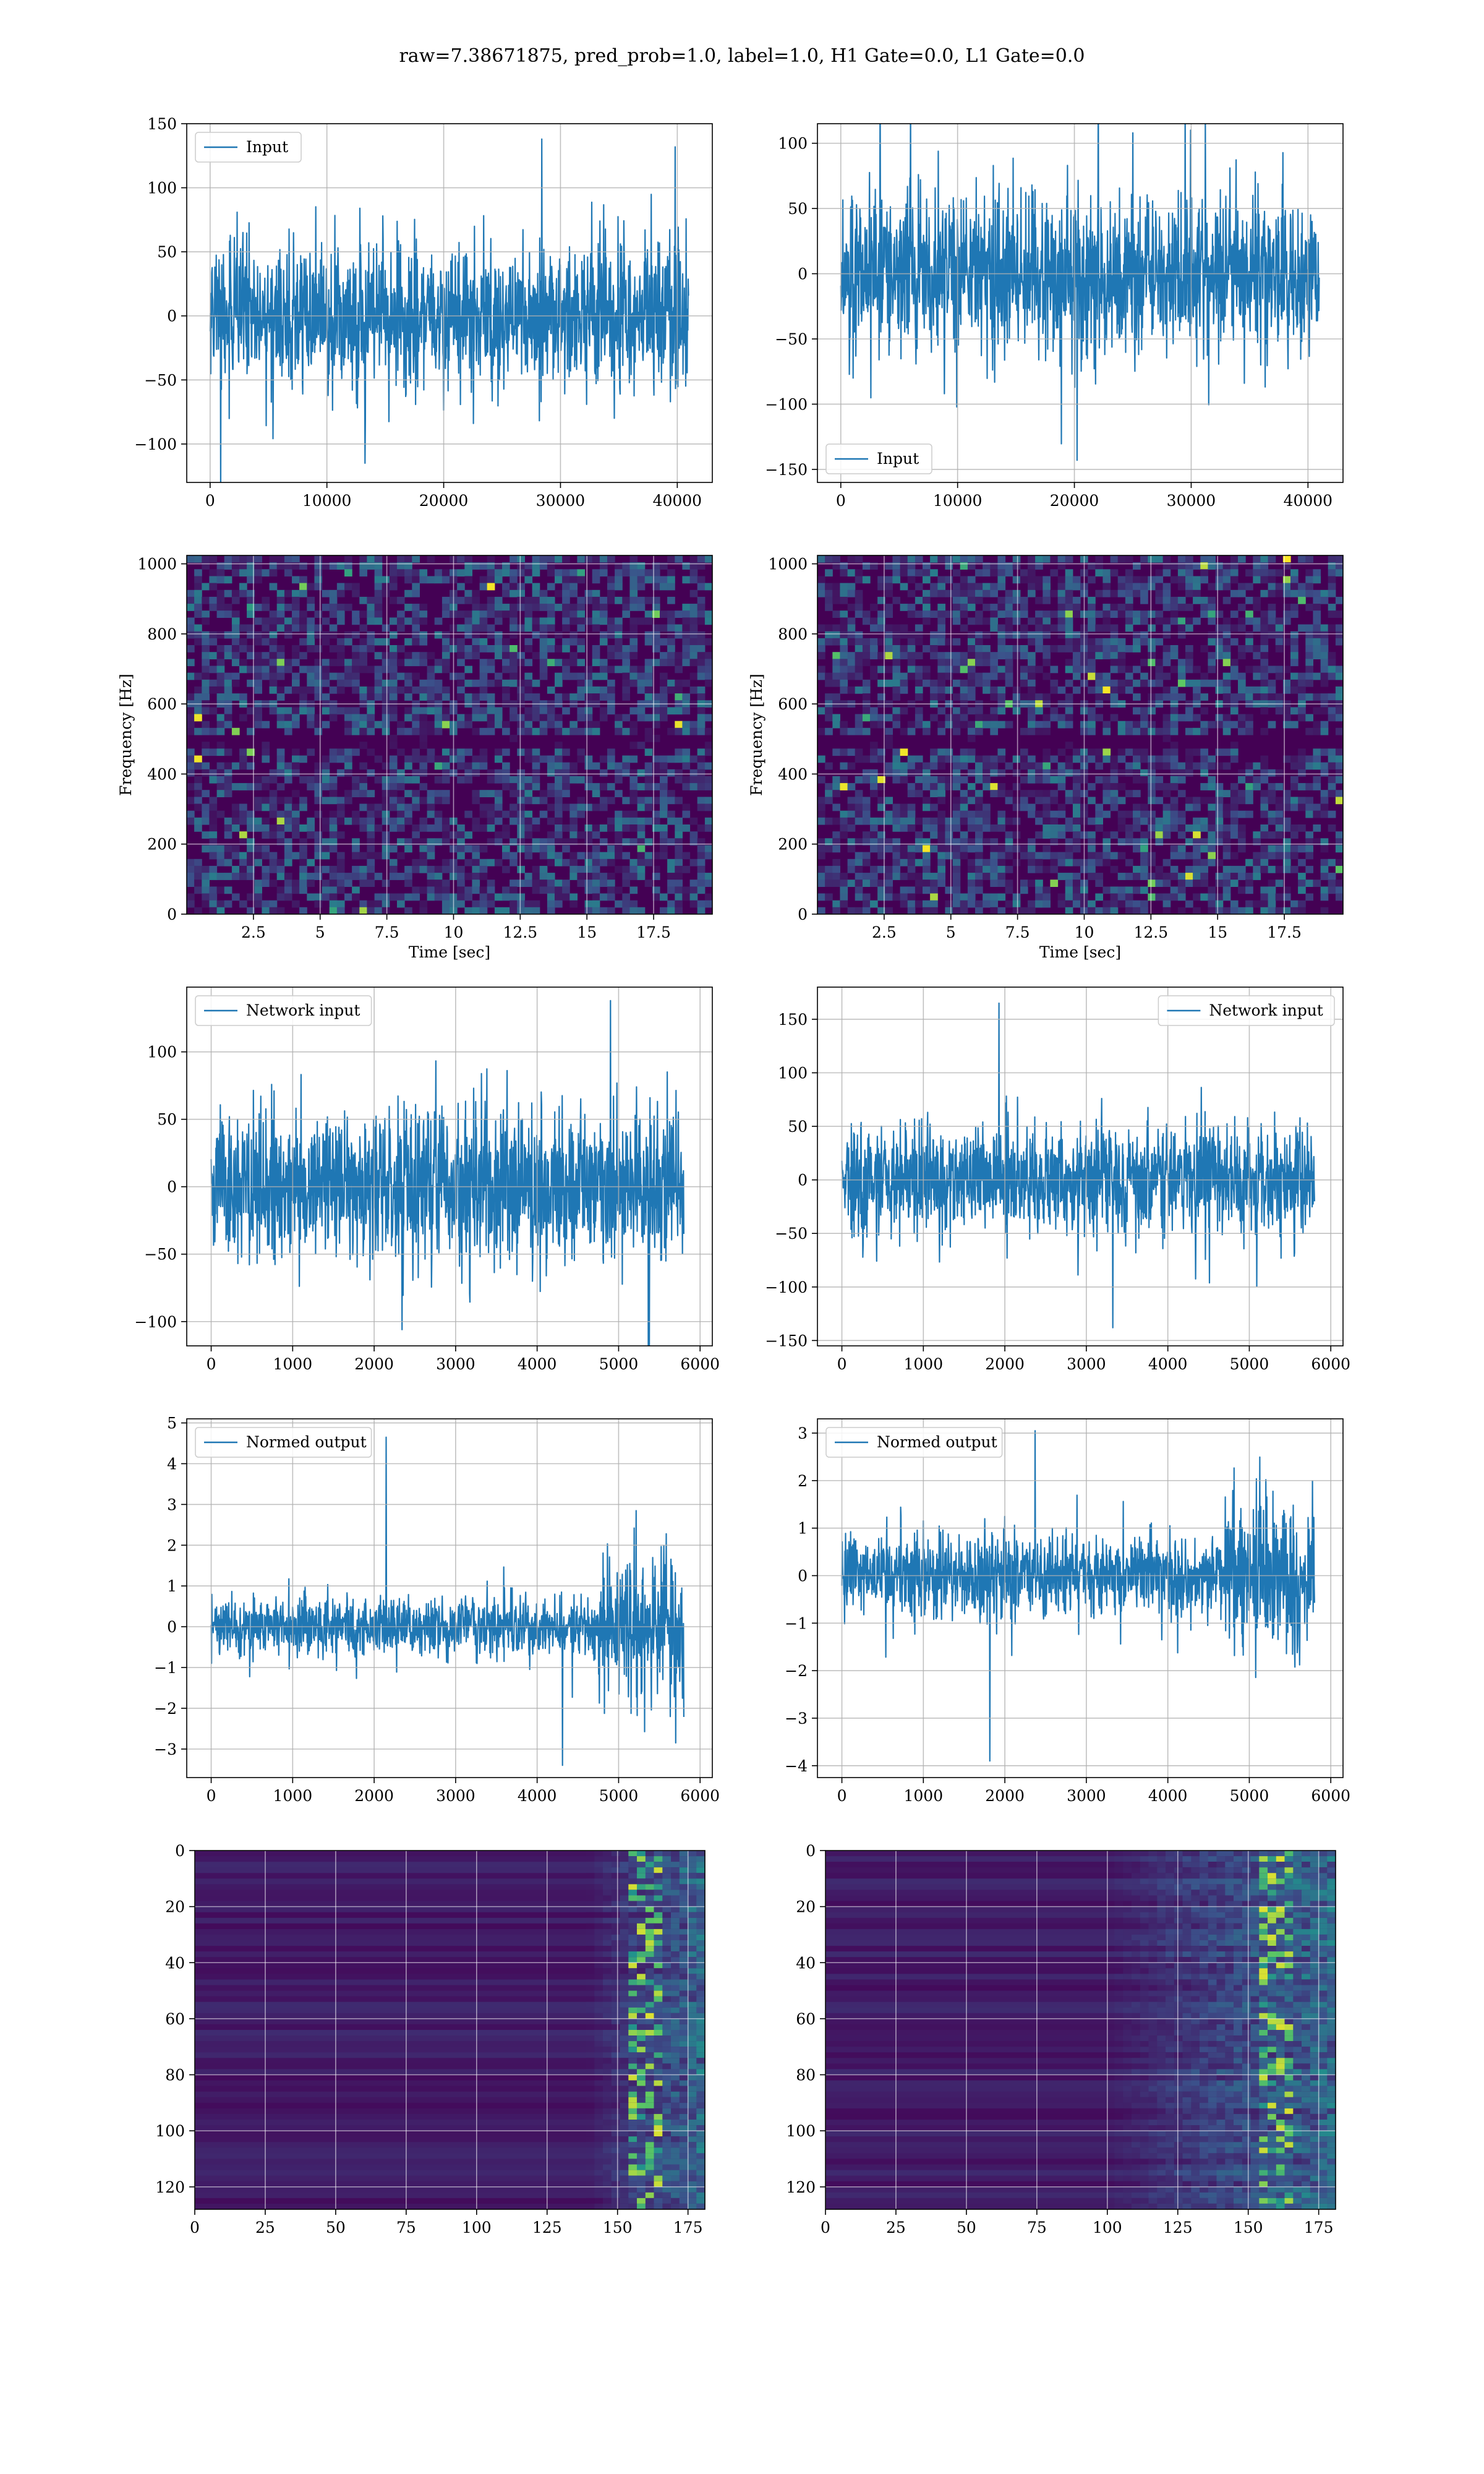  I want to click on x-tick-label: 15, so click(1217, 932).